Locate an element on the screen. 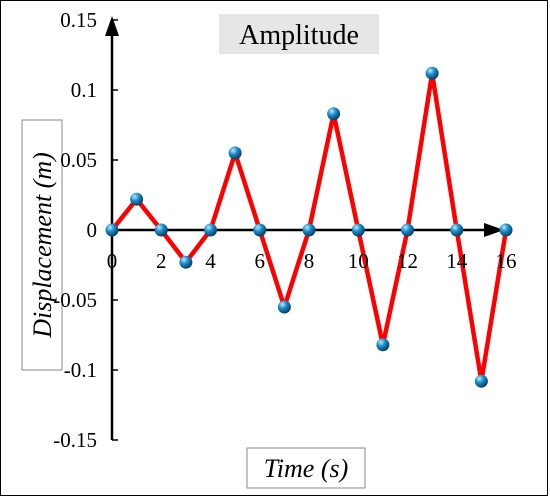 The height and width of the screenshot is (498, 550). x-tick-label: 8 is located at coordinates (309, 261).